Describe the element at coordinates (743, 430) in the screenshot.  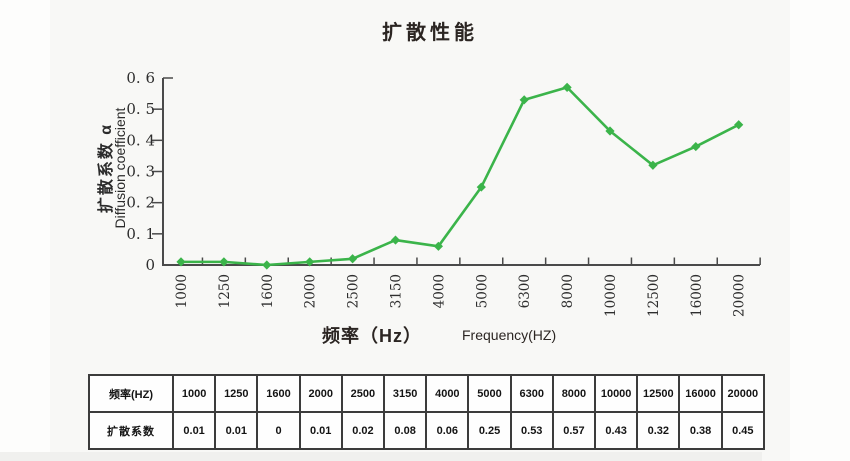
I see `coefficient-cell: 0.45` at that location.